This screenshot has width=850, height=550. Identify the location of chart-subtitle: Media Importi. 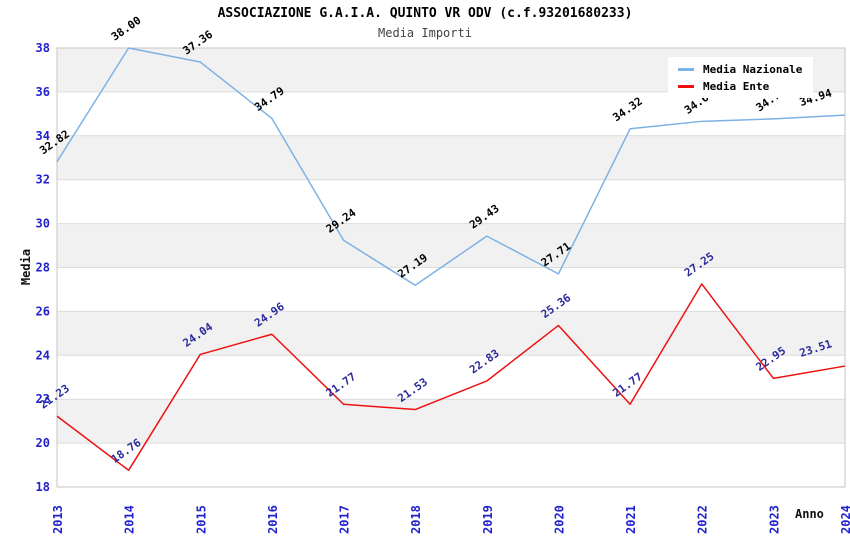
(425, 33).